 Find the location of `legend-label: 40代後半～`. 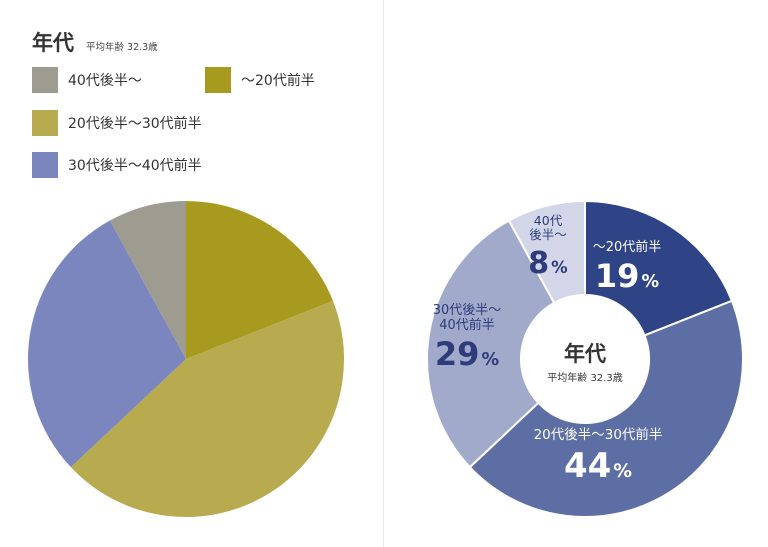

legend-label: 40代後半～ is located at coordinates (105, 81).